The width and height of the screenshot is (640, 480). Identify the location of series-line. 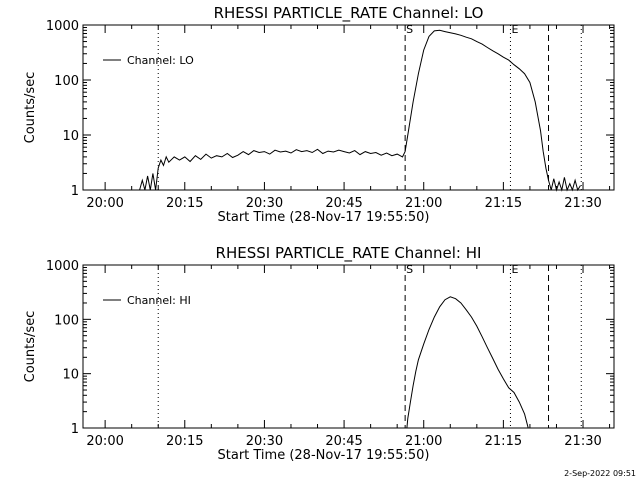
(467, 362).